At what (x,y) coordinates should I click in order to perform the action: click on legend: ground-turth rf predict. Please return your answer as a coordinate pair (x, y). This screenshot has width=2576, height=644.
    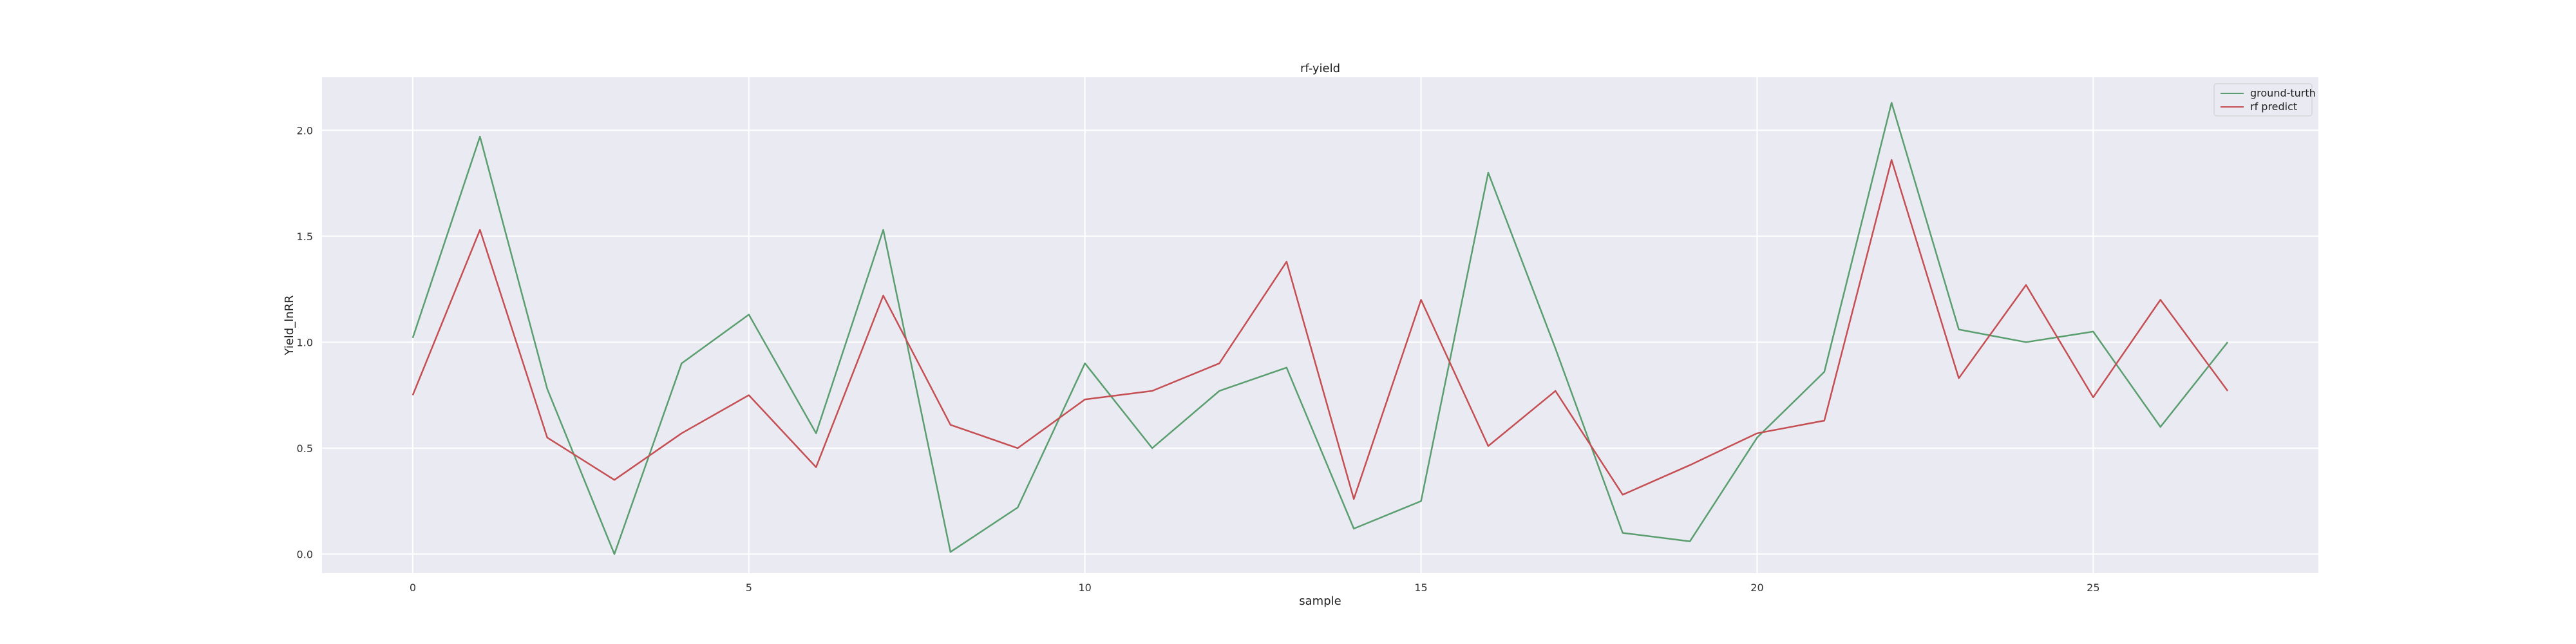
    Looking at the image, I should click on (2264, 100).